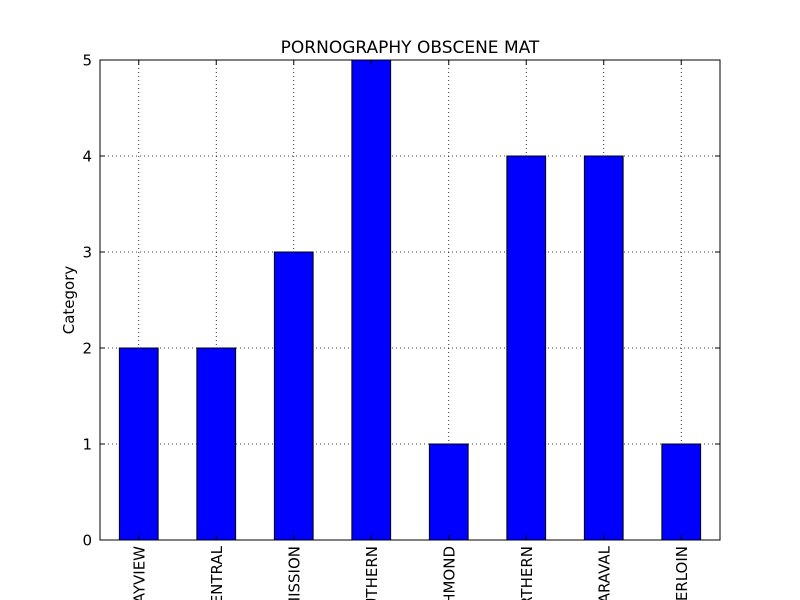  I want to click on y-tick-label: 2, so click(87, 349).